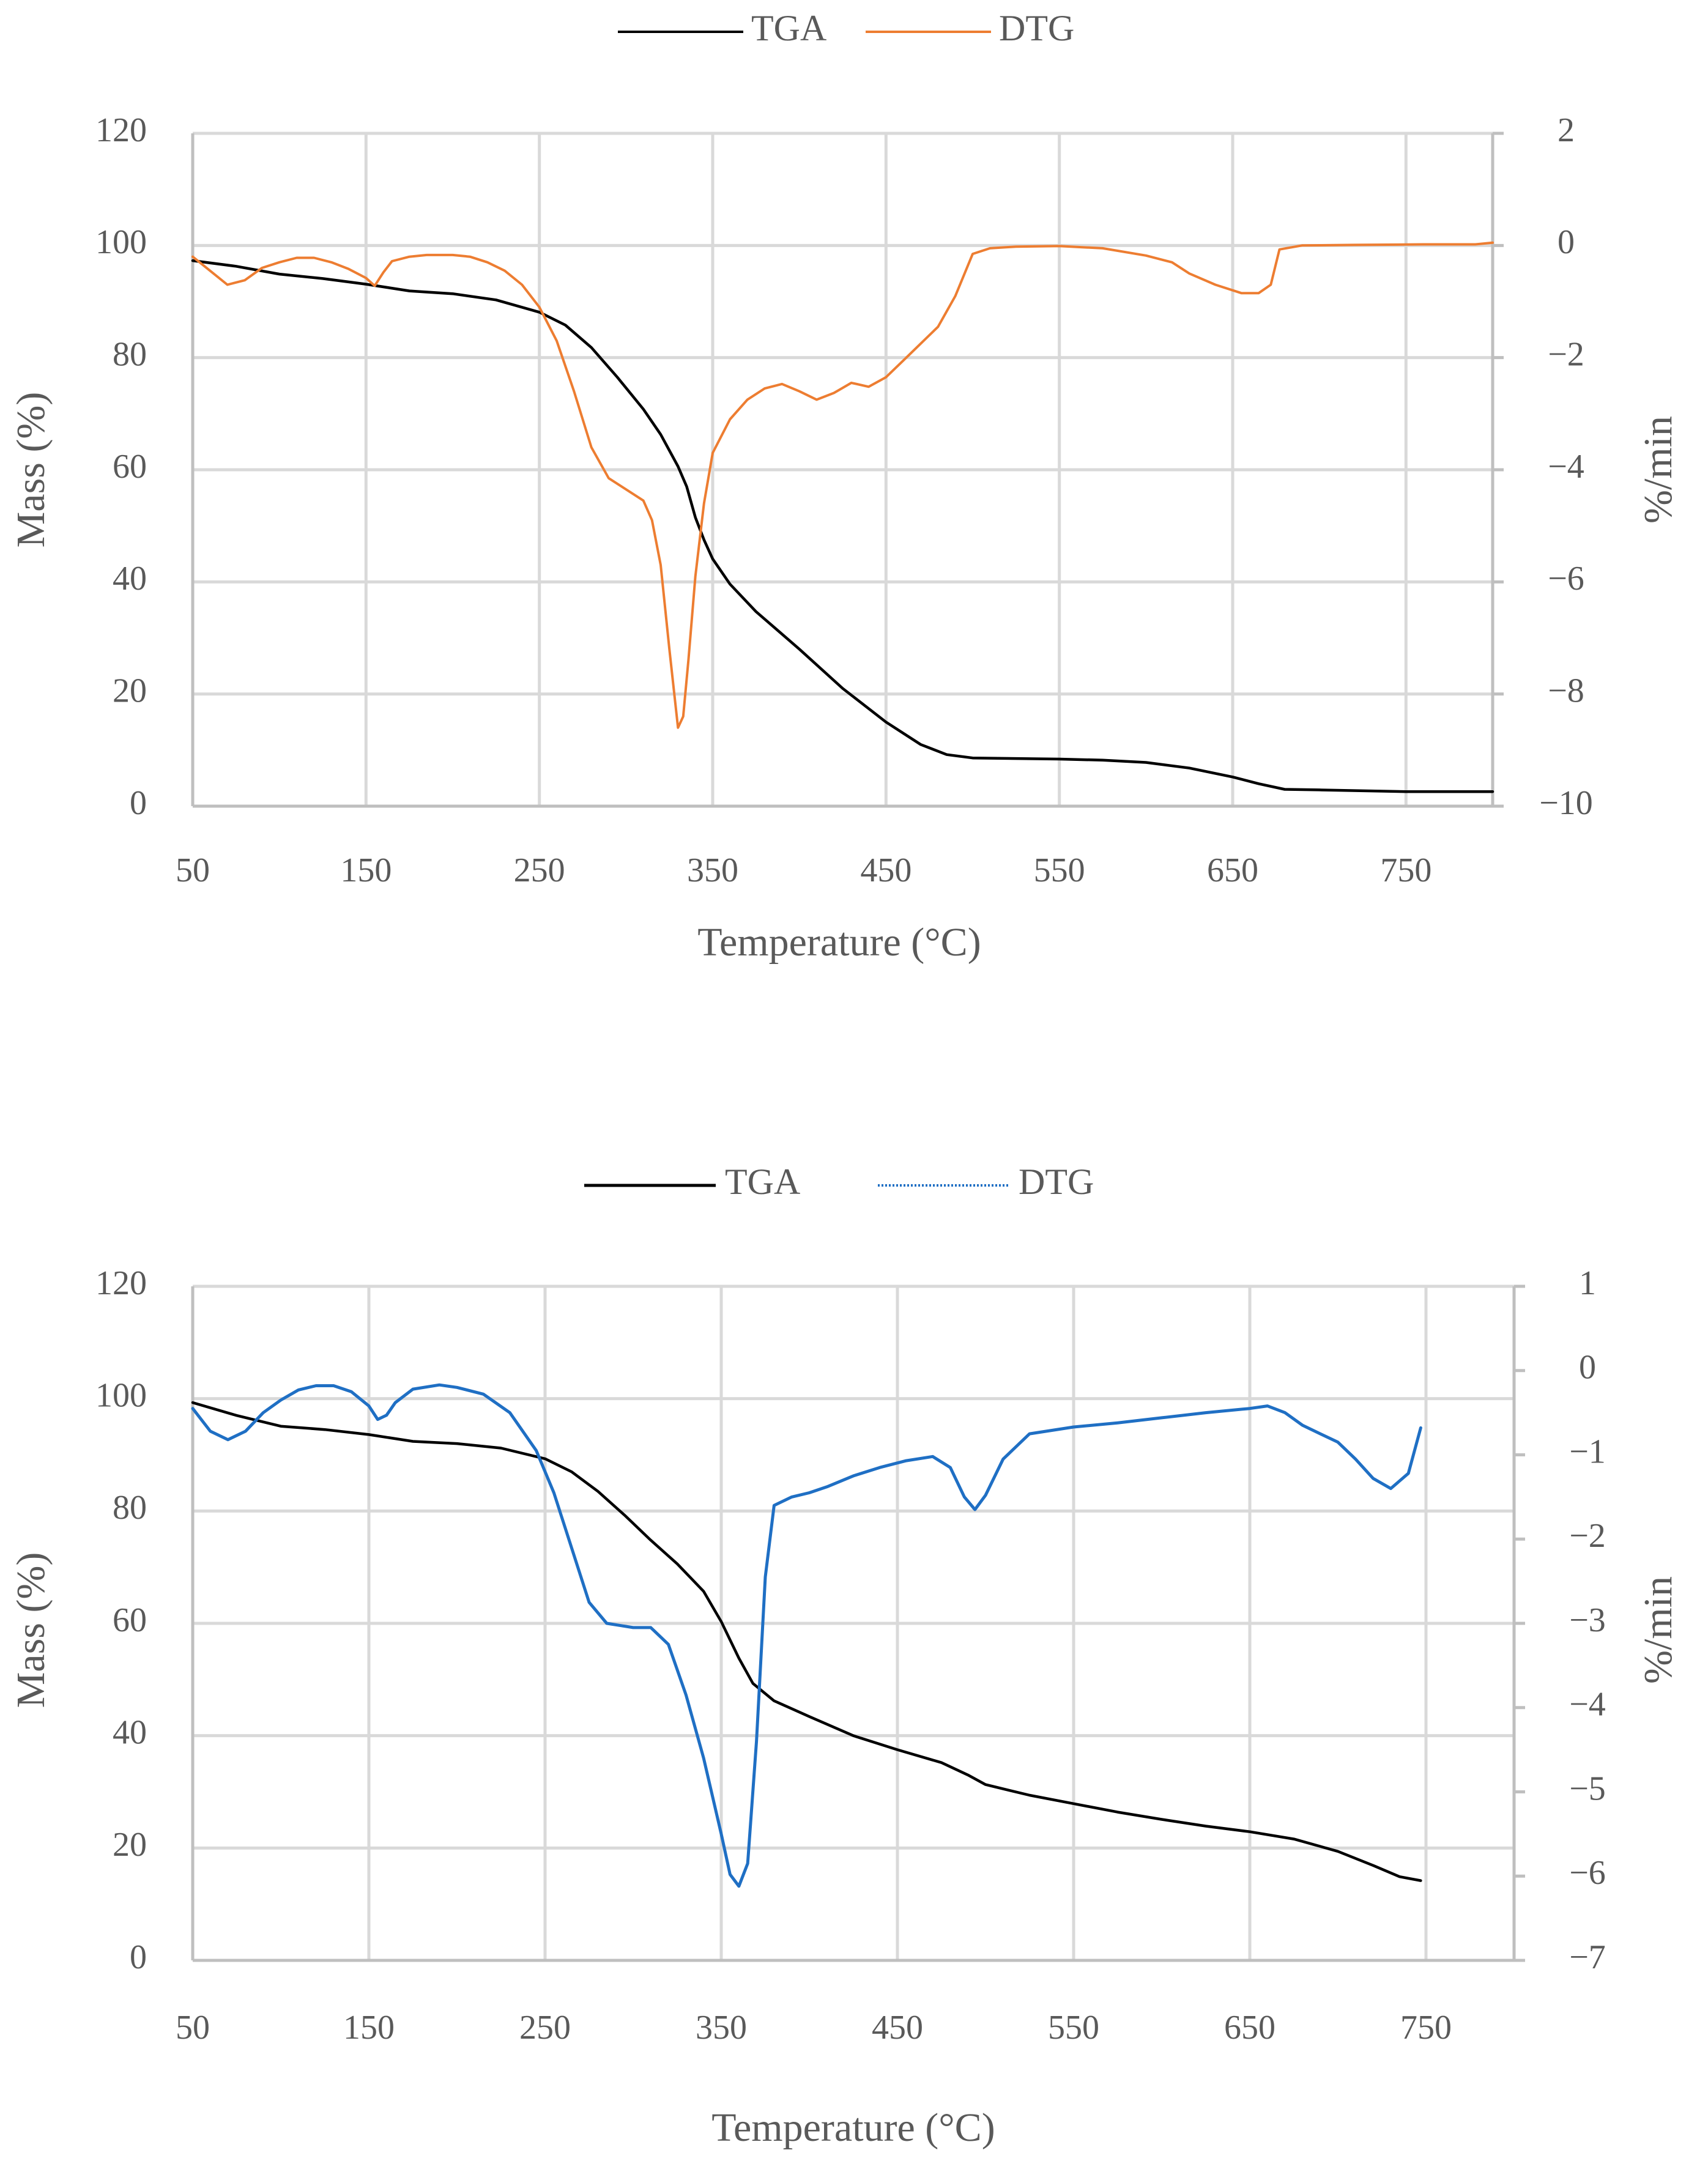  Describe the element at coordinates (839, 942) in the screenshot. I see `chart-1-x-axis-title: Temperature (°C)` at that location.